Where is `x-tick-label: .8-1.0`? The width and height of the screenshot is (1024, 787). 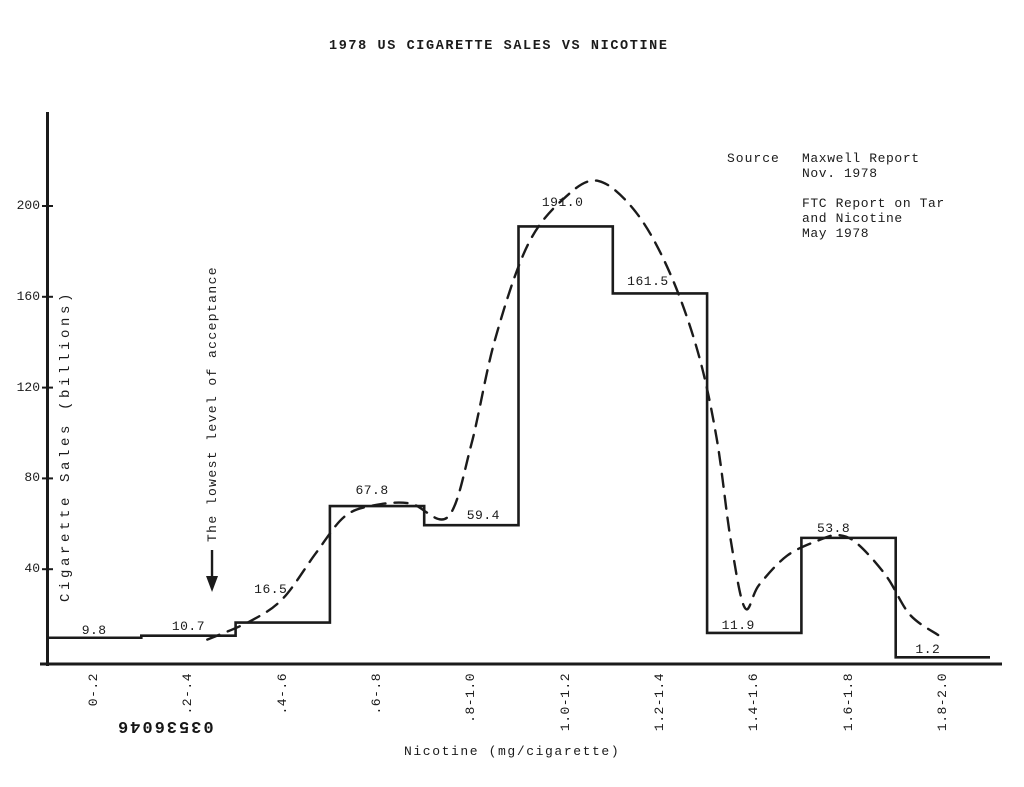
x-tick-label: .8-1.0 is located at coordinates (471, 698).